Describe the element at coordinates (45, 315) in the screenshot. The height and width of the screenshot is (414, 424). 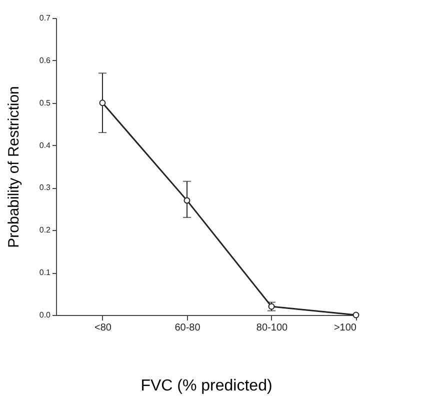
I see `y-tick-label: 0.0` at that location.